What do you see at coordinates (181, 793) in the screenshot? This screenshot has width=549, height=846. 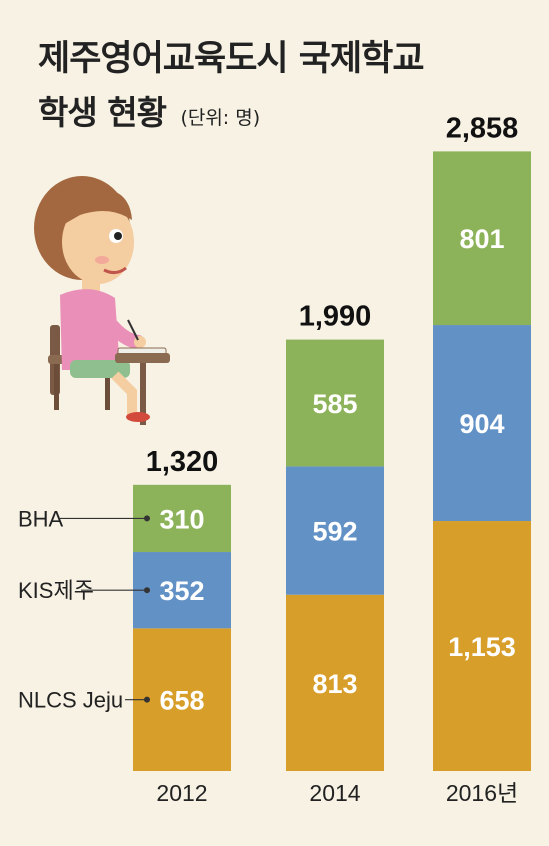 I see `x-tick-label: 2012` at bounding box center [181, 793].